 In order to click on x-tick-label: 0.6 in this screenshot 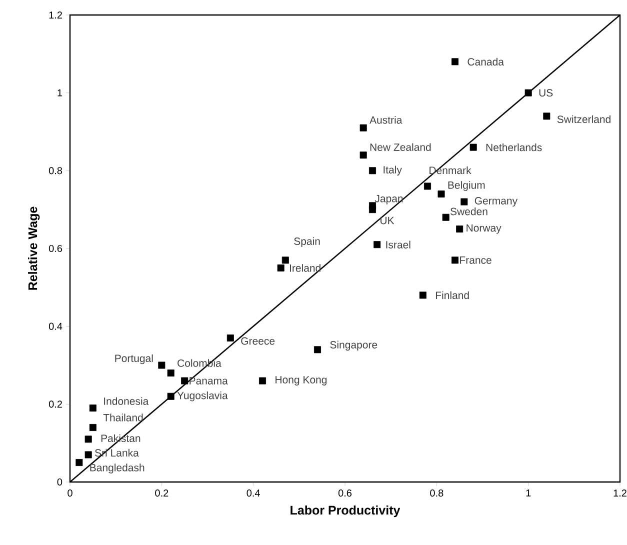, I will do `click(345, 493)`.